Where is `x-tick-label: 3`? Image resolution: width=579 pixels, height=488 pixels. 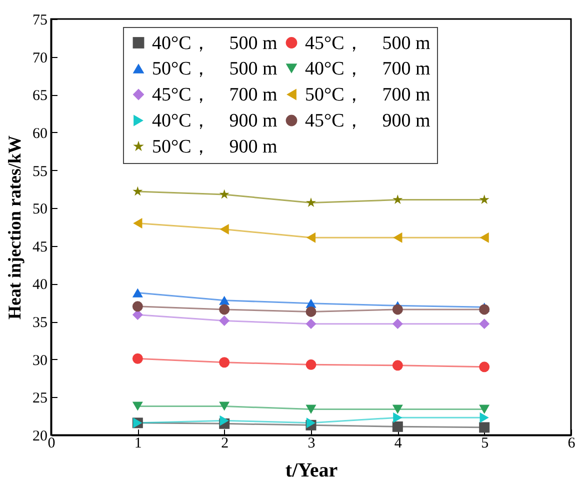 x-tick-label: 3 is located at coordinates (312, 444).